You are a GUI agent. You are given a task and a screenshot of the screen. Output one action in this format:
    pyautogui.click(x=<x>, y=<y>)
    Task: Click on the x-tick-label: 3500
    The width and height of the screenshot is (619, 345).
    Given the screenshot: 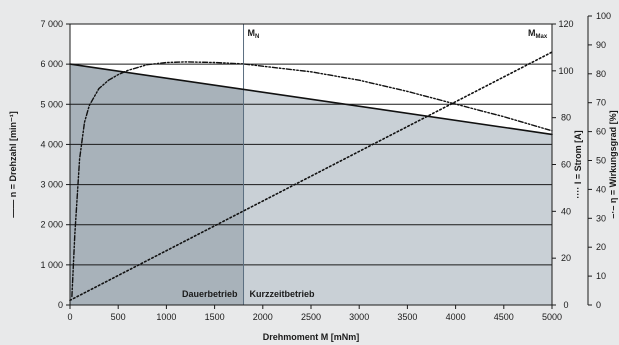 What is the action you would take?
    pyautogui.click(x=407, y=317)
    